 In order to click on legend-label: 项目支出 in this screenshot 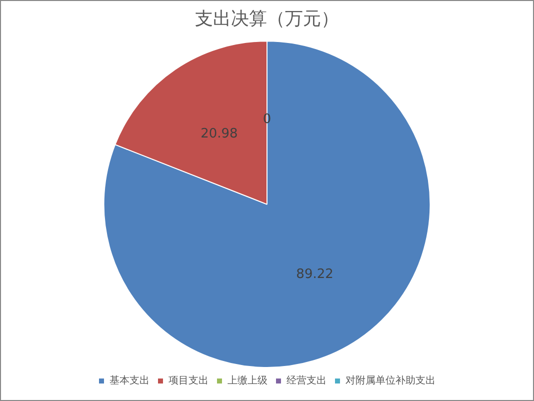, I will do `click(188, 380)`.